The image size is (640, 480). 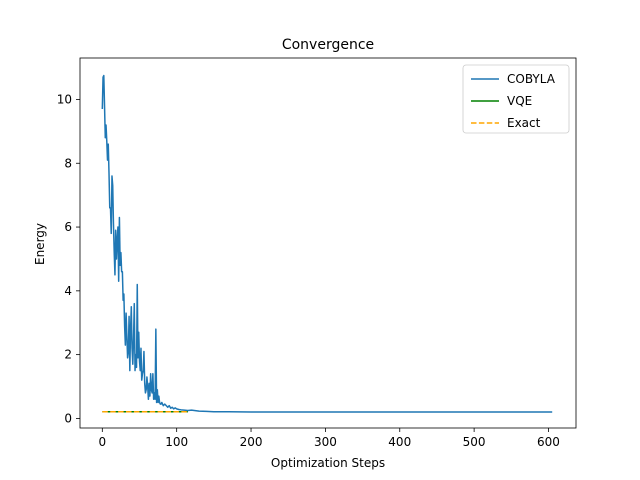 I want to click on legend: COBYLA VQE Exact, so click(x=516, y=99).